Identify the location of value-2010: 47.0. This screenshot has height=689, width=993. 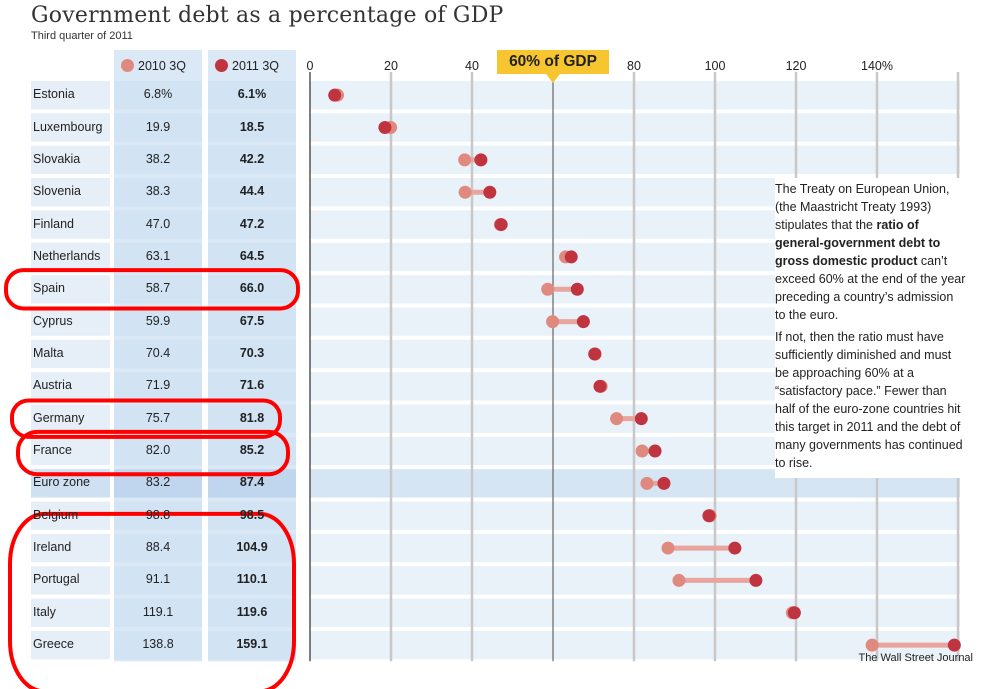
(158, 223).